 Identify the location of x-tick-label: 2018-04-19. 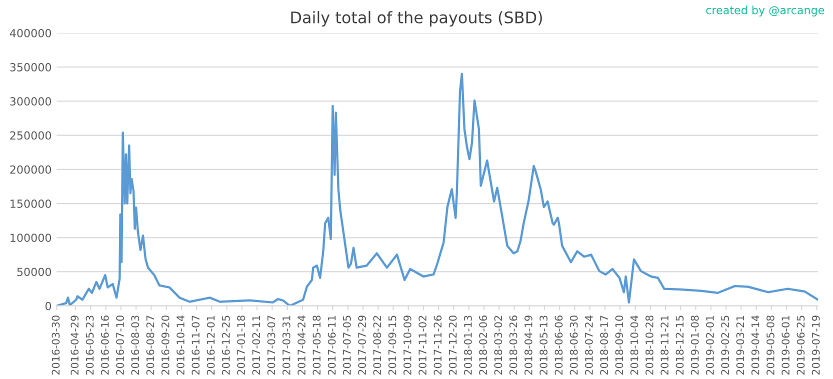
(528, 345).